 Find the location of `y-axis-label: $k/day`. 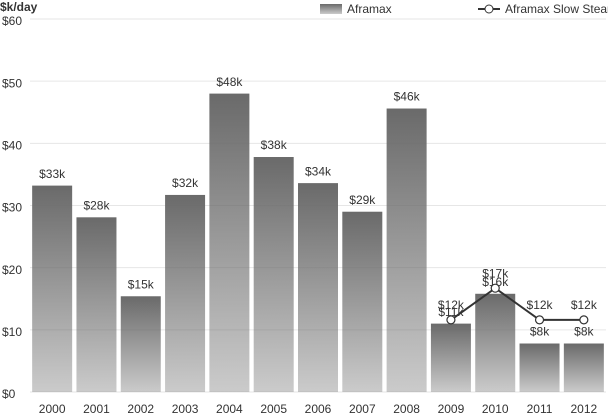

y-axis-label: $k/day is located at coordinates (19, 7).